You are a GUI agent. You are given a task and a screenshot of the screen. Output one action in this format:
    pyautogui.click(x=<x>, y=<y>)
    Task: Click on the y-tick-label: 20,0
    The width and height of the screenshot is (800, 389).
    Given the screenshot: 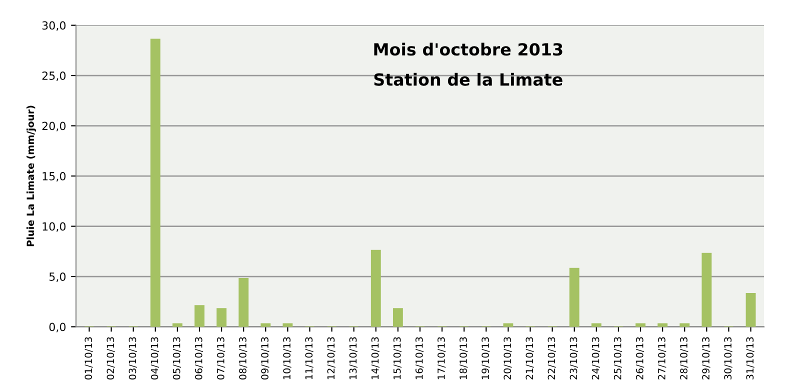 What is the action you would take?
    pyautogui.click(x=54, y=127)
    